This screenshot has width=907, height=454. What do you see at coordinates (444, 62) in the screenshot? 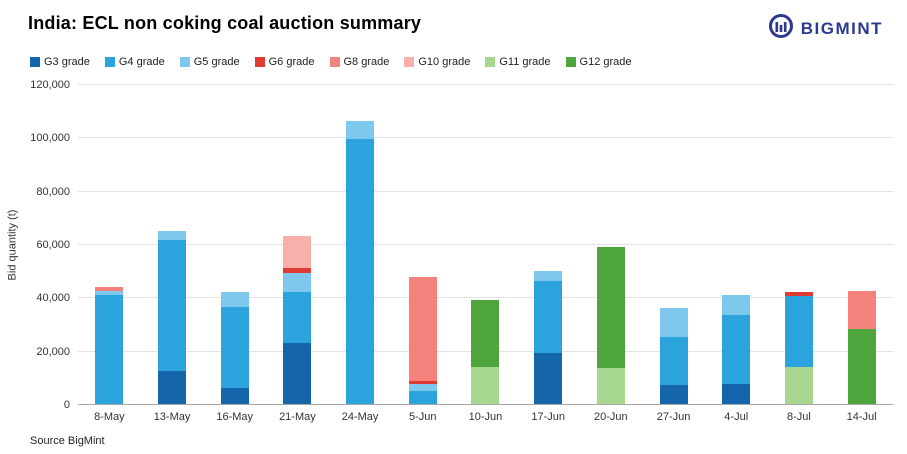
I see `legend-label: G10 grade` at bounding box center [444, 62].